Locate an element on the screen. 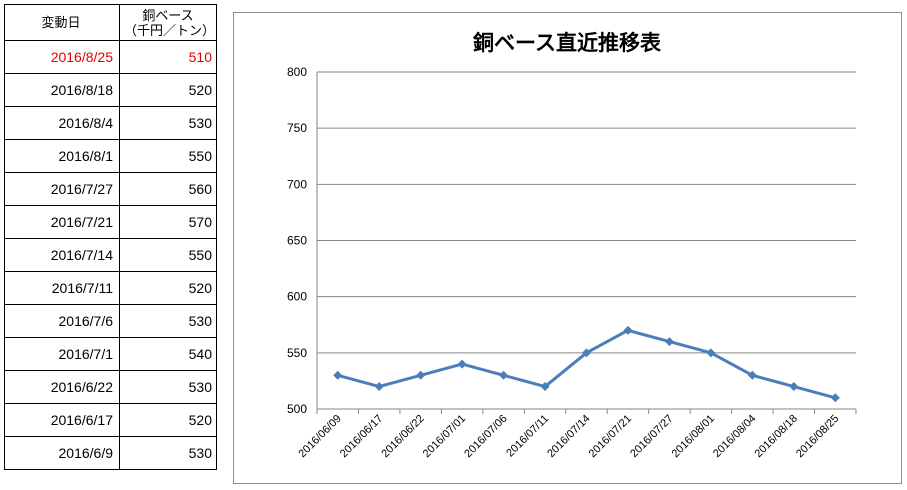 This screenshot has width=907, height=490. table-row: 2016/7/27 560 is located at coordinates (110, 189).